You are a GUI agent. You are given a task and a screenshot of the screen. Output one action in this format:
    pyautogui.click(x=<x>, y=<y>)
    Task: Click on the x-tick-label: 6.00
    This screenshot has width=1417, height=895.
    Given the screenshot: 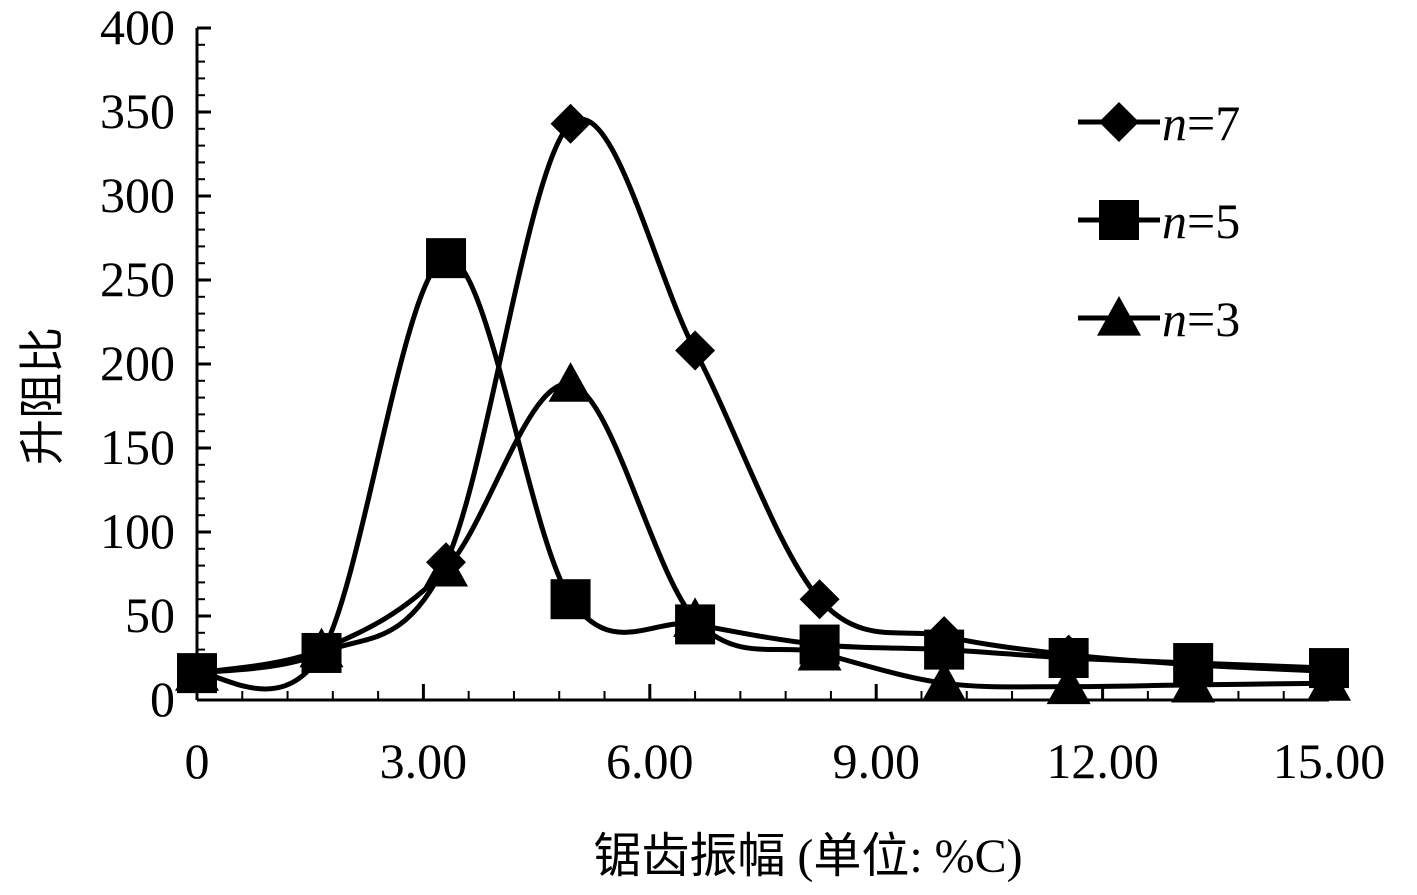 What is the action you would take?
    pyautogui.click(x=650, y=761)
    